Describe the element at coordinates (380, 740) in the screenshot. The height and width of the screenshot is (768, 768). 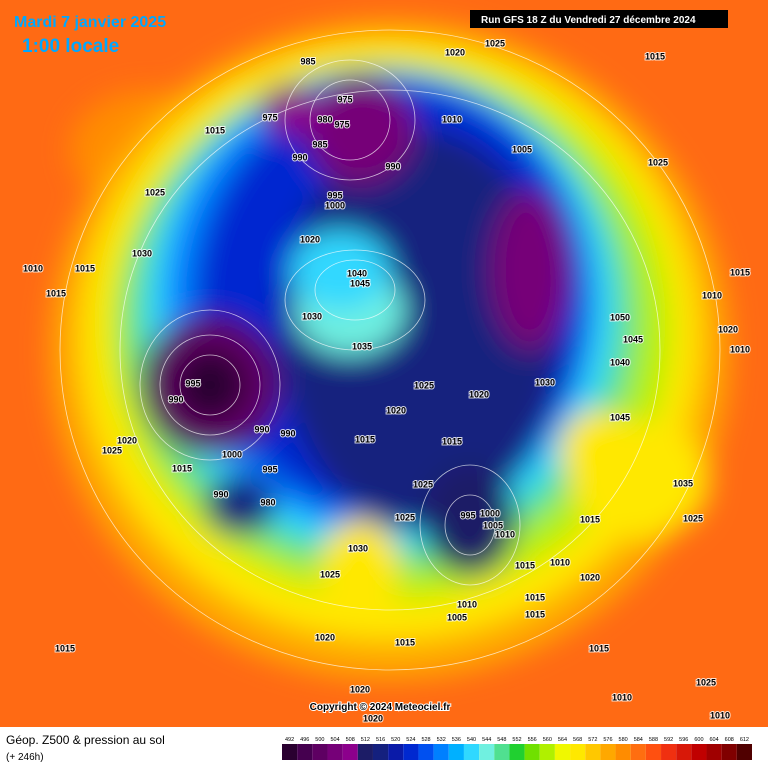
I see `colorbar-label: 516` at that location.